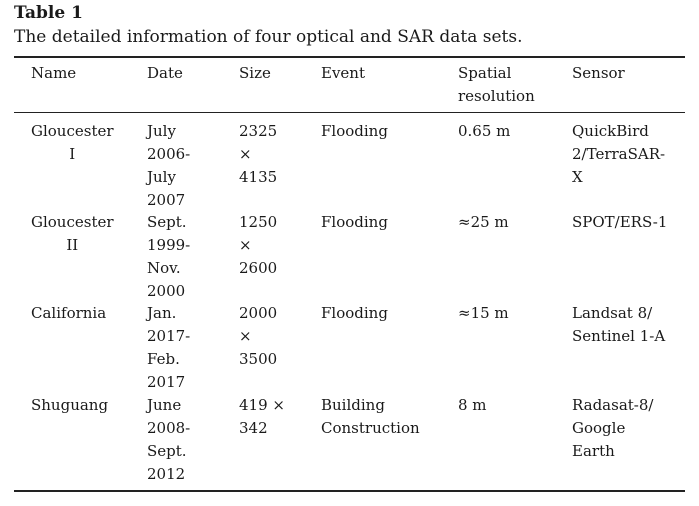  Describe the element at coordinates (169, 165) in the screenshot. I see `cell-date: July 2006- July 2007` at that location.